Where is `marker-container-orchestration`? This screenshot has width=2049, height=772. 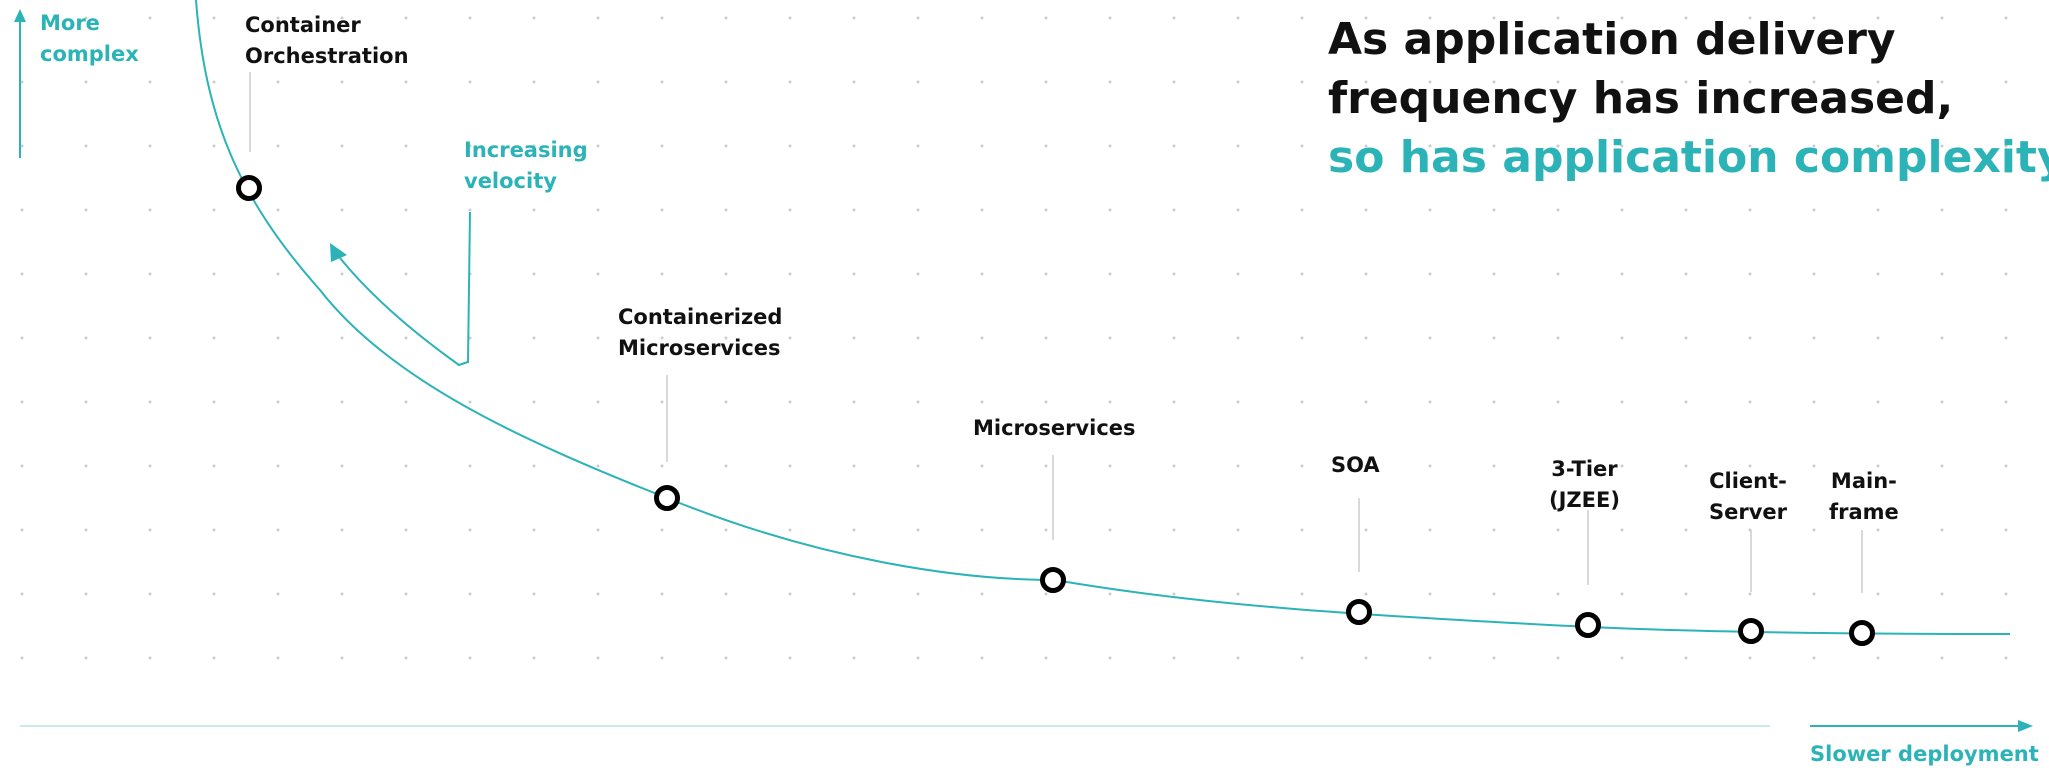
marker-container-orchestration is located at coordinates (249, 188).